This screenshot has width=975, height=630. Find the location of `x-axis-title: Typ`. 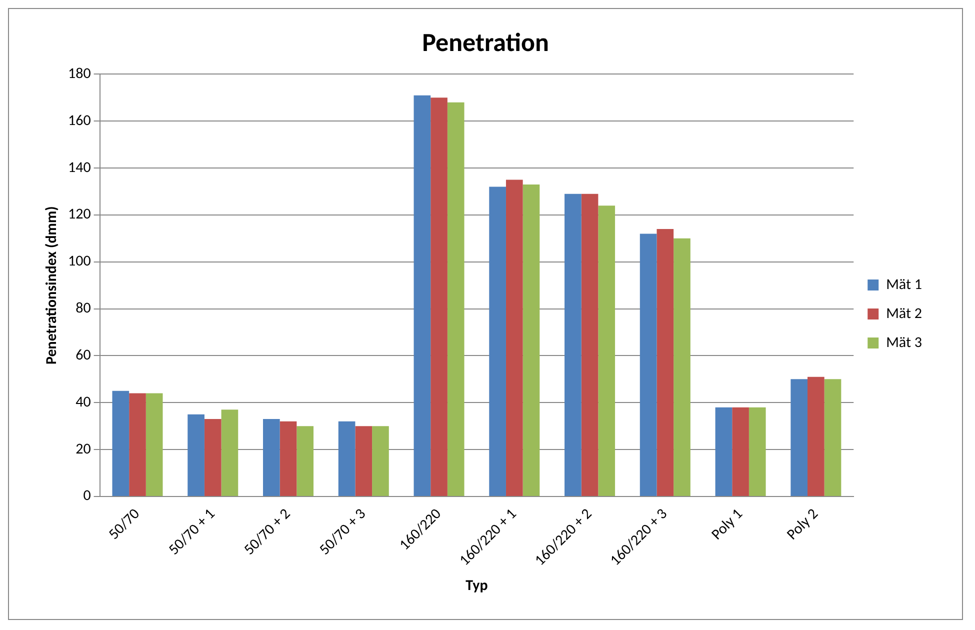

x-axis-title: Typ is located at coordinates (477, 585).